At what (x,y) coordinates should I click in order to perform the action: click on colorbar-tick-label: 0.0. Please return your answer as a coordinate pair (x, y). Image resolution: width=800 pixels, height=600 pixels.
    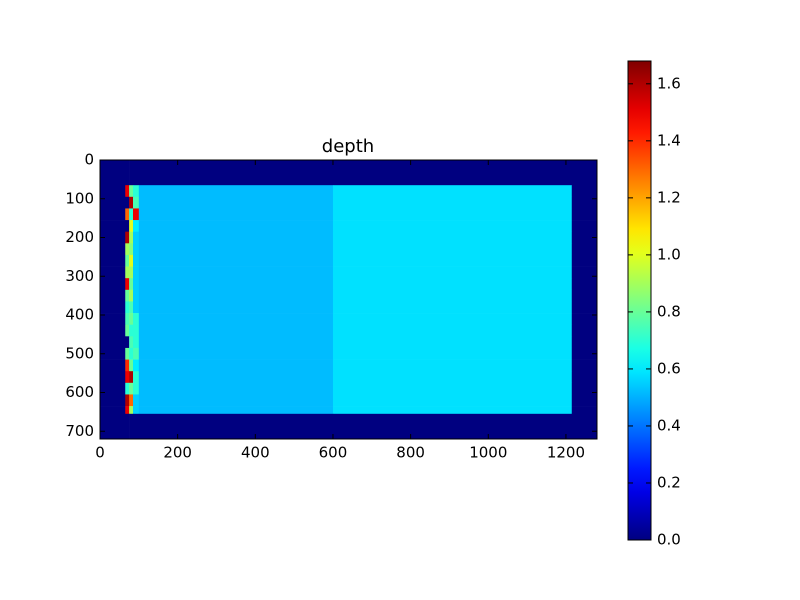
    Looking at the image, I should click on (669, 540).